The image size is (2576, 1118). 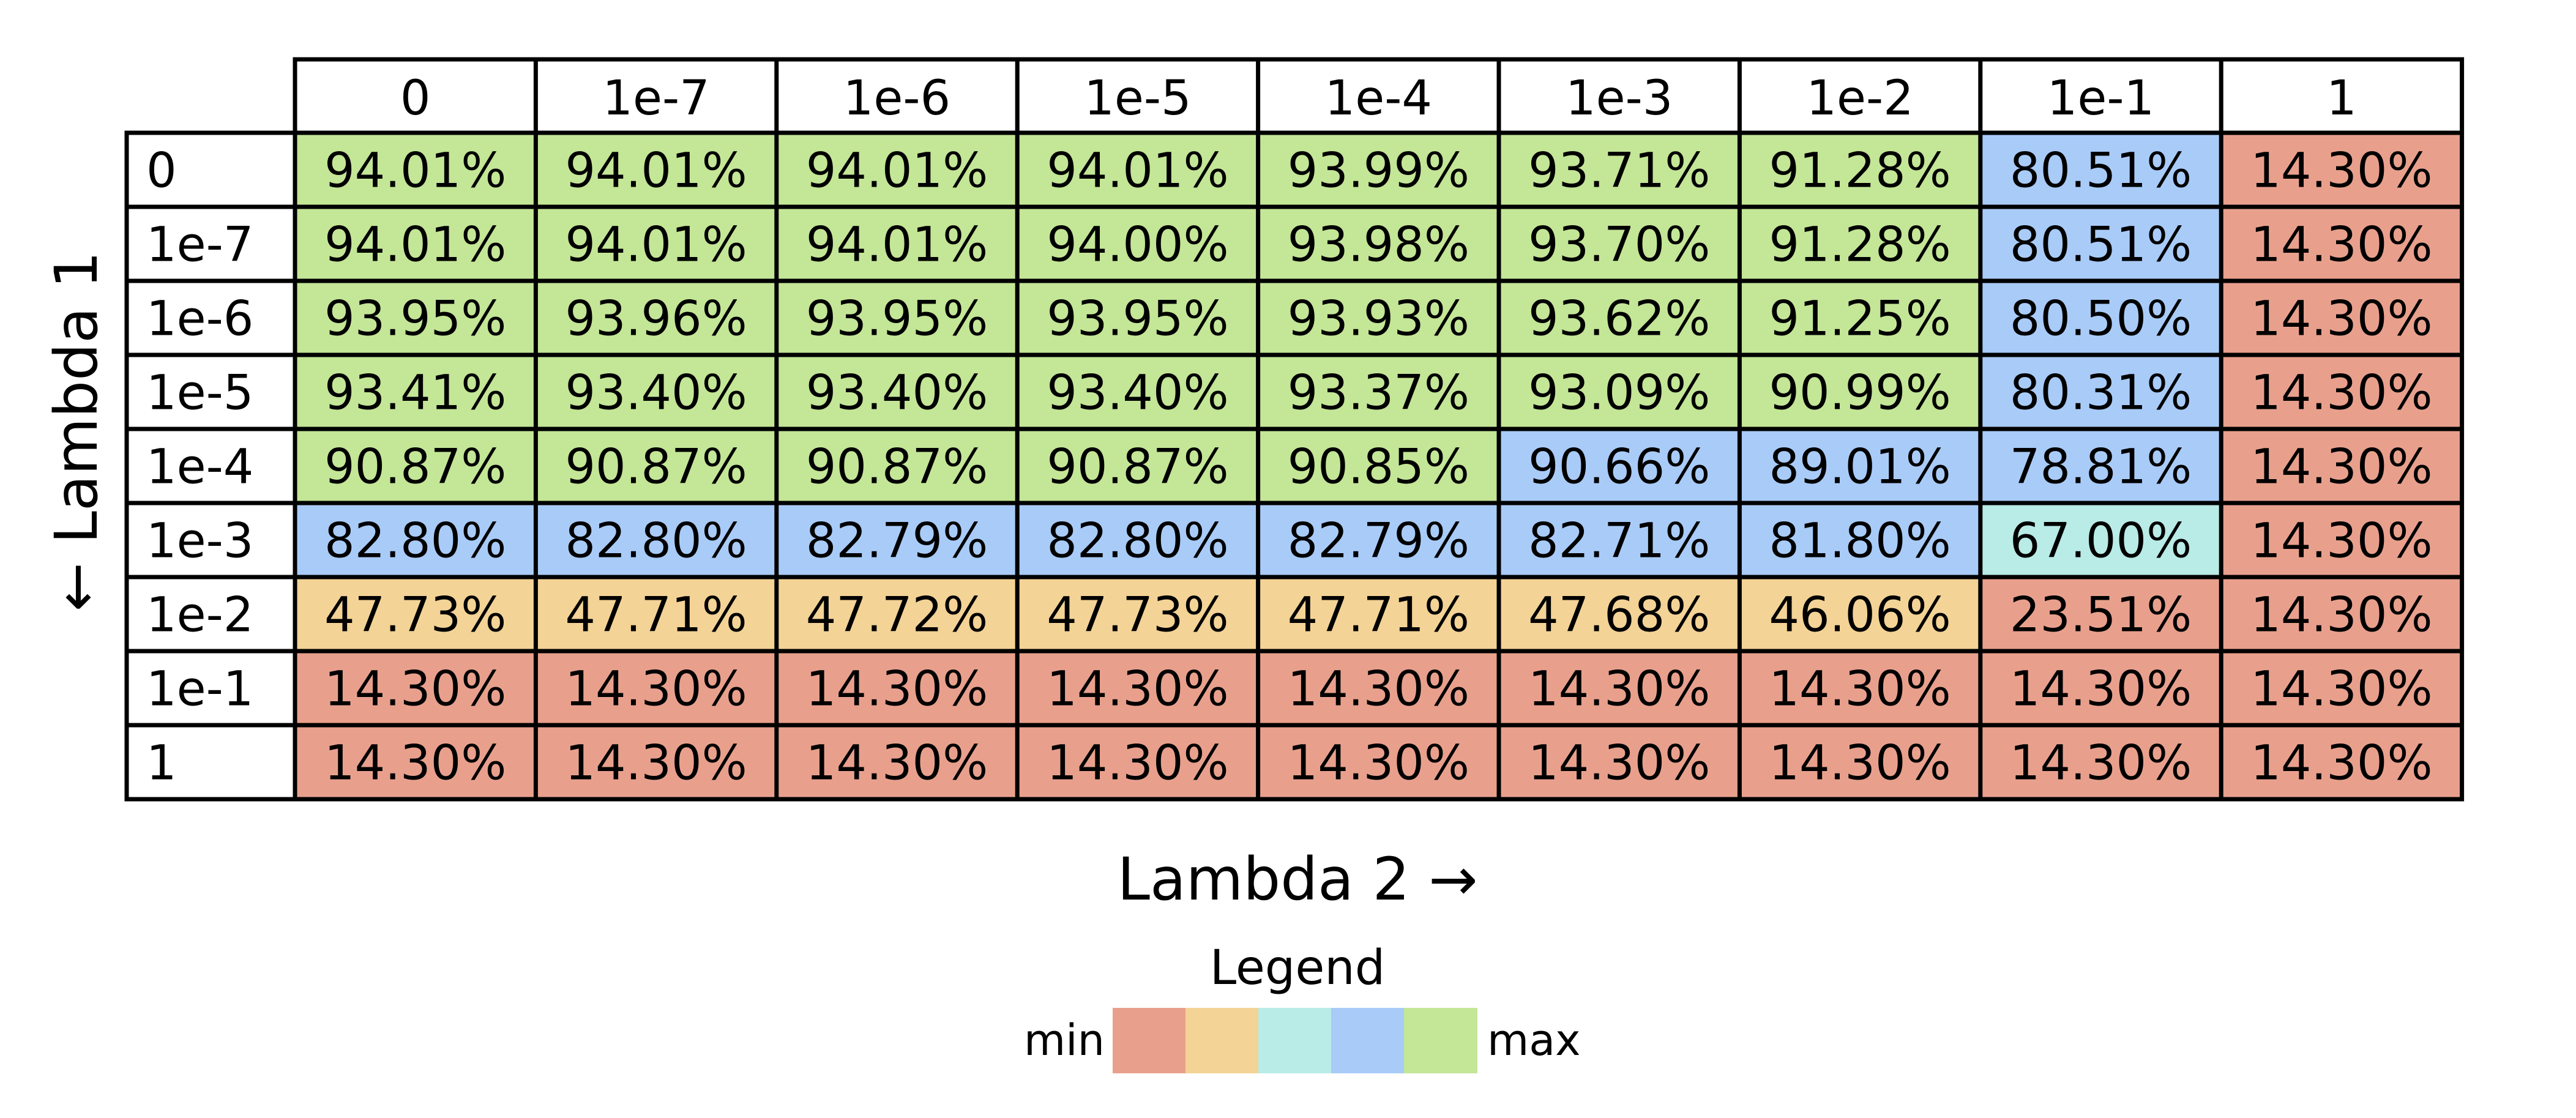 I want to click on column-header: 1e-3, so click(x=1620, y=98).